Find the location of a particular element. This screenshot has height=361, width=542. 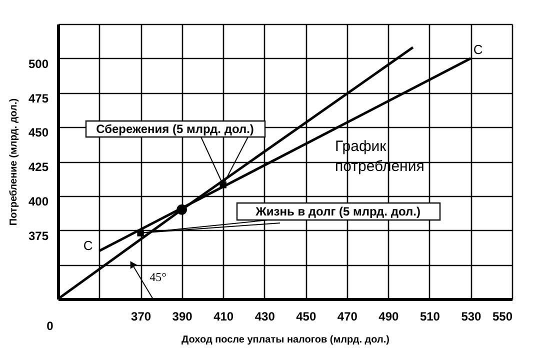

y-tick-label: 475 is located at coordinates (38, 98).